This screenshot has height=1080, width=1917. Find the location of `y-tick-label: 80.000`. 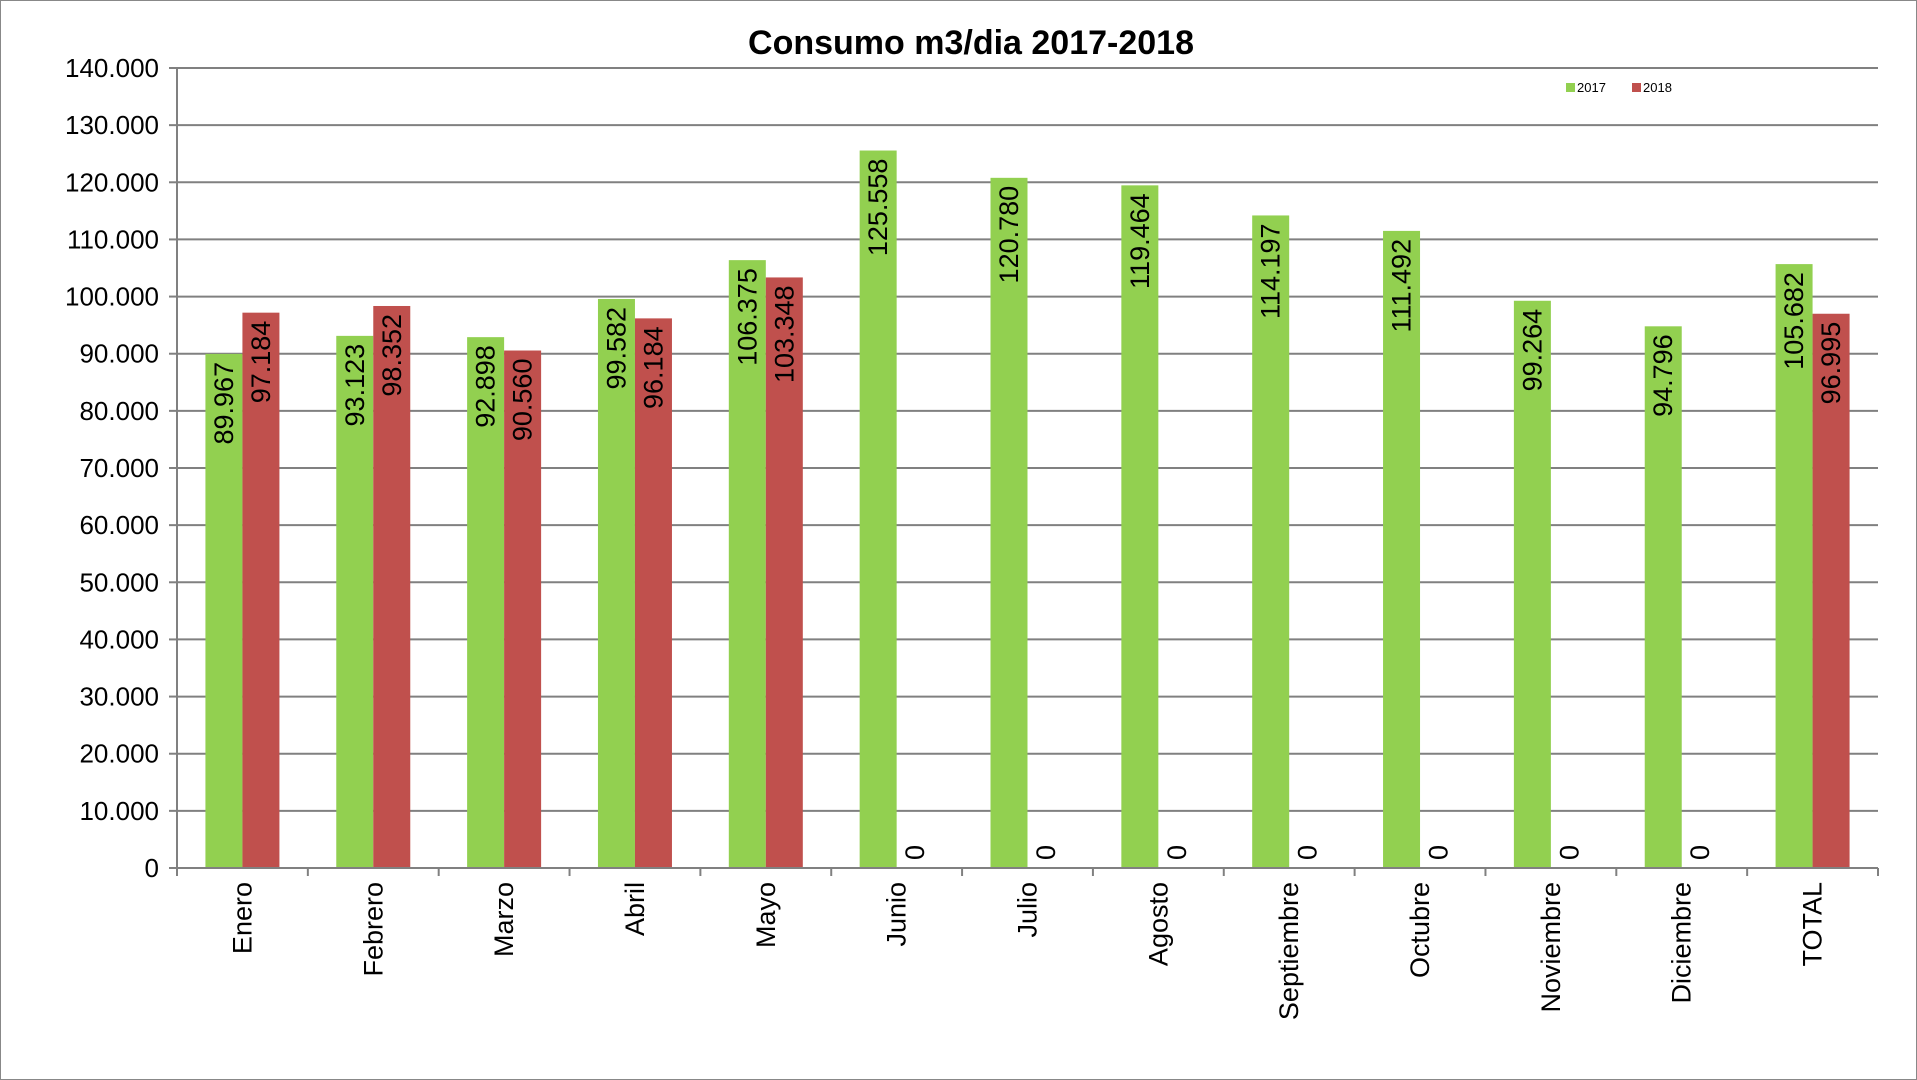

y-tick-label: 80.000 is located at coordinates (119, 411).